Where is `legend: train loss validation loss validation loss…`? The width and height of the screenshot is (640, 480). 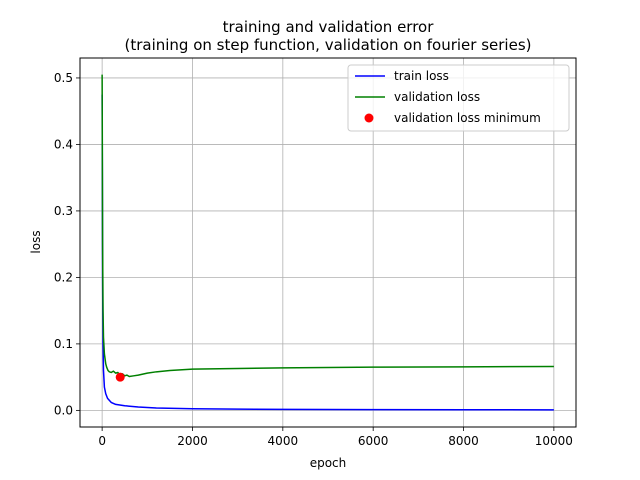 legend: train loss validation loss validation loss… is located at coordinates (458, 98).